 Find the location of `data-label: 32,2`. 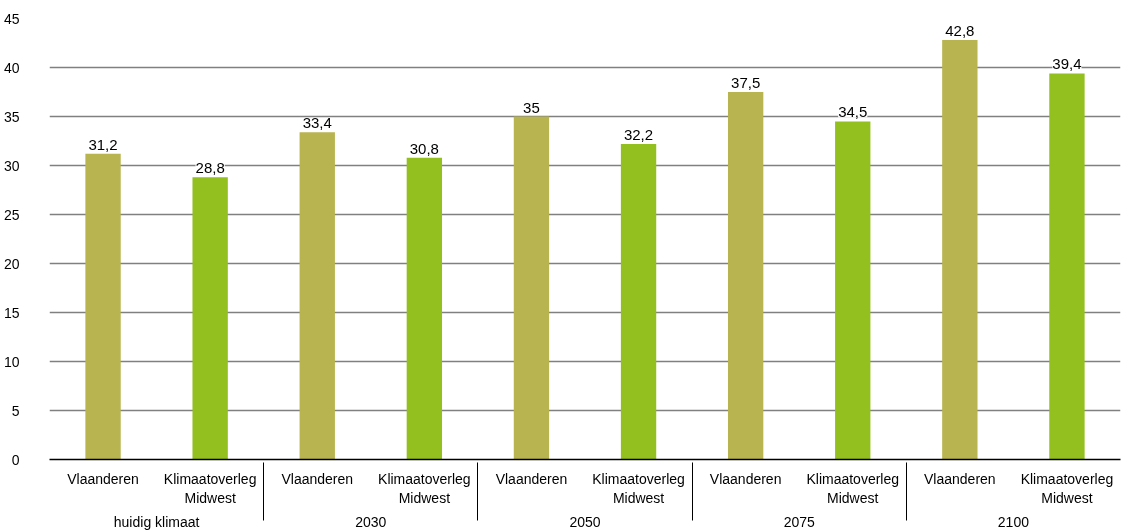

data-label: 32,2 is located at coordinates (638, 134).